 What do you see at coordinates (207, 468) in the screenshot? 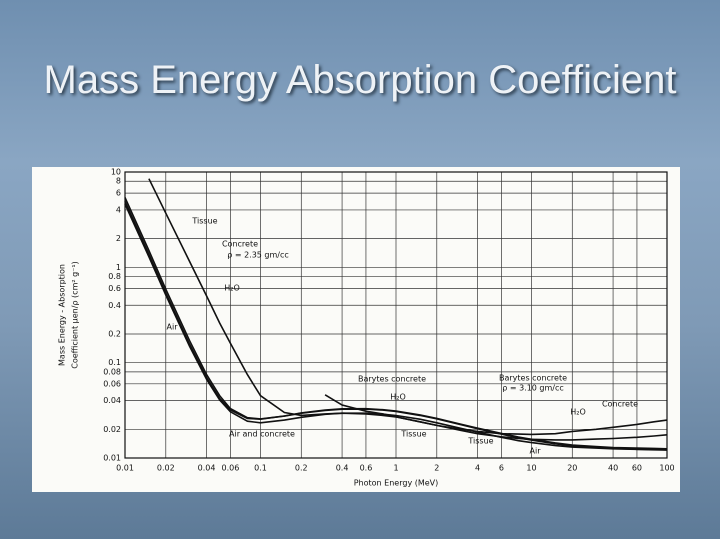
I see `x-tick-label: 0.04` at bounding box center [207, 468].